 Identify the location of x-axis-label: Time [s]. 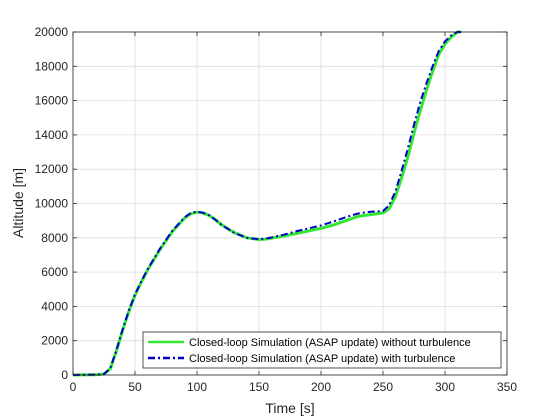
(289, 408).